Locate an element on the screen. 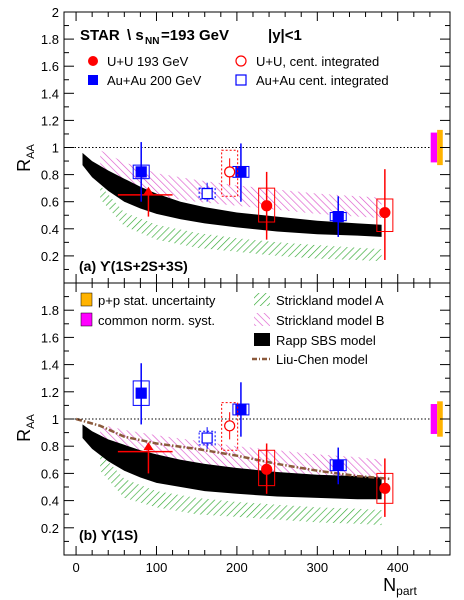  x-tick-label: 400 is located at coordinates (398, 567).